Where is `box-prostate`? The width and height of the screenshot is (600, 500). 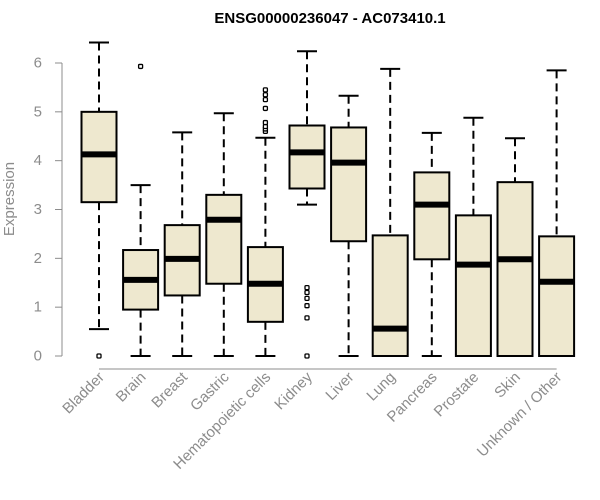 box-prostate is located at coordinates (473, 236).